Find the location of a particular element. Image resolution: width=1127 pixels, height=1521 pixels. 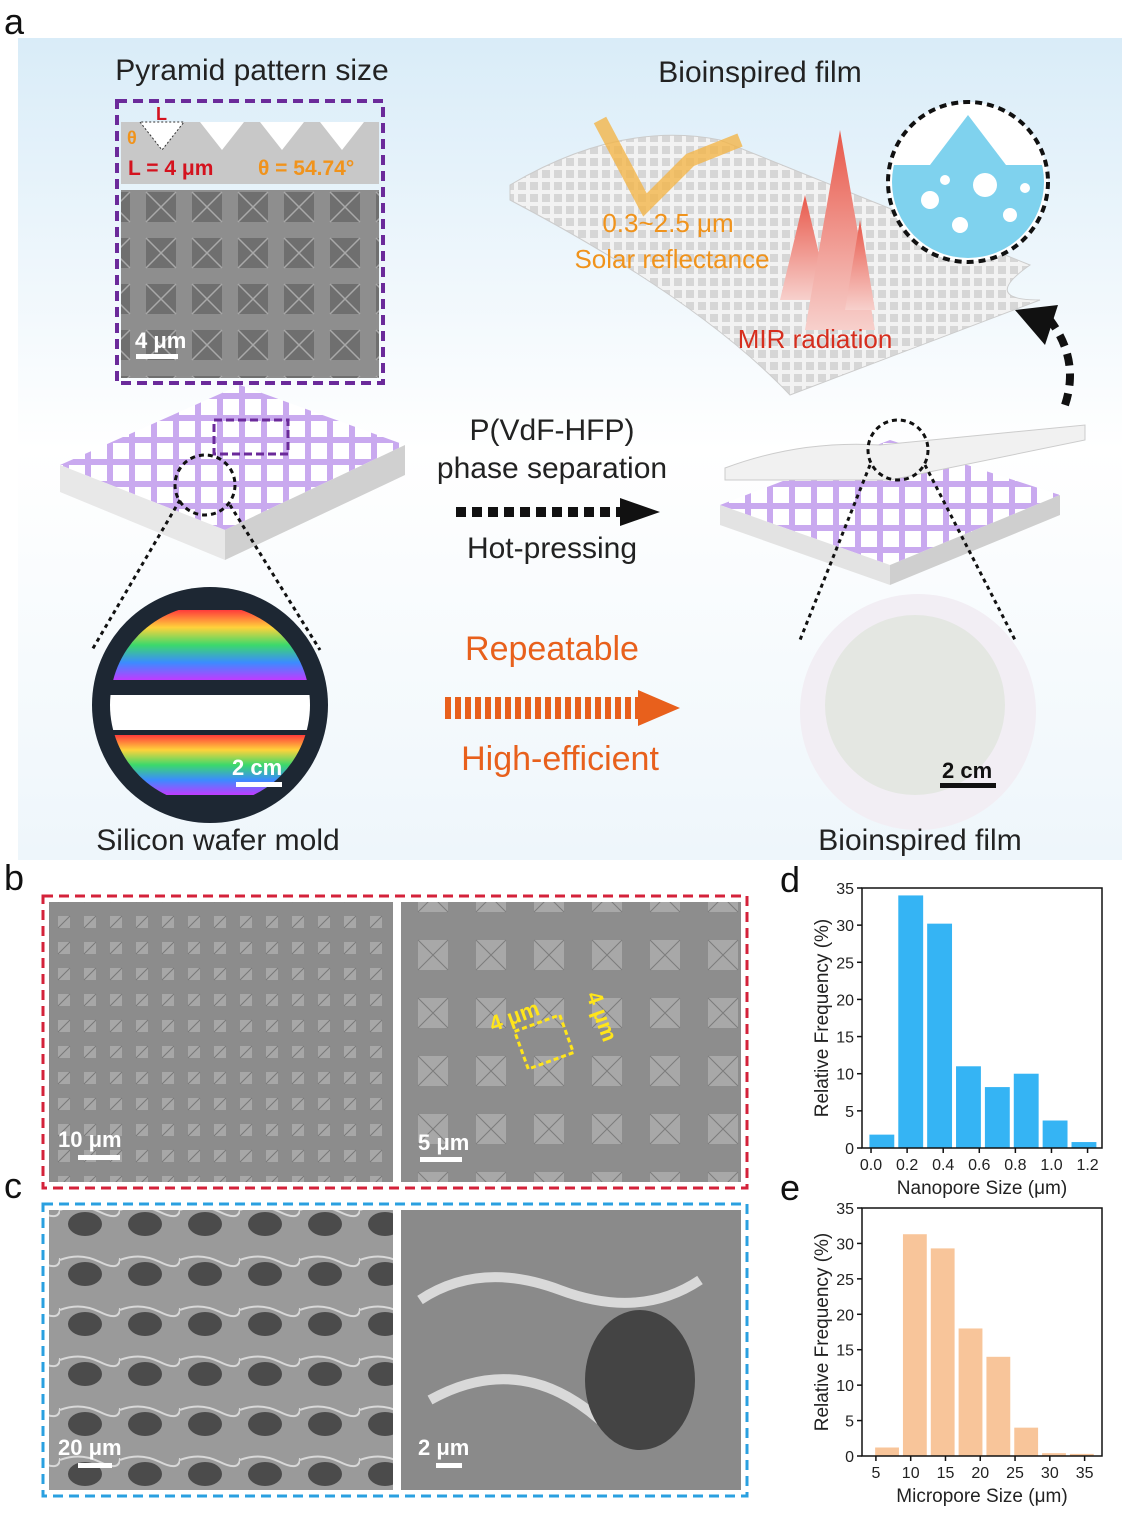

solar-label: Solar reflectance is located at coordinates (671, 259).